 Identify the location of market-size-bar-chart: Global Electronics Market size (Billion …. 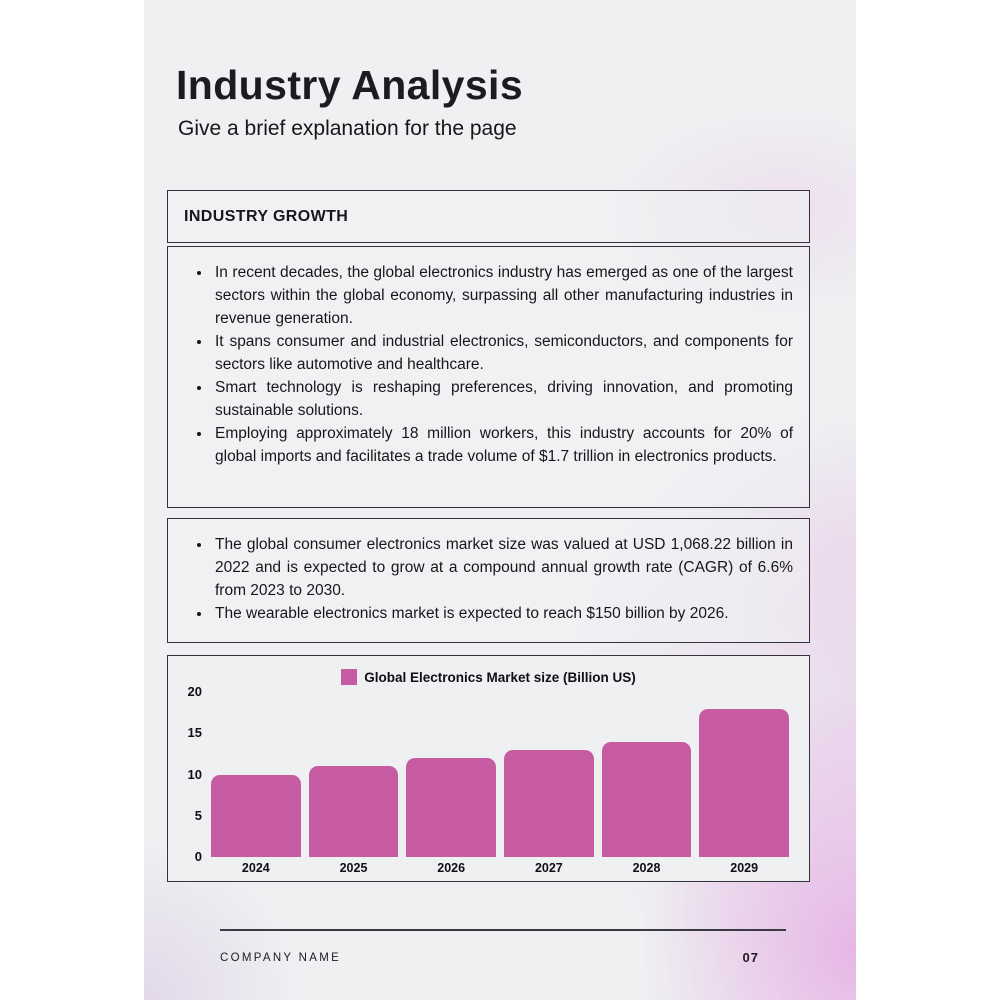
(488, 768).